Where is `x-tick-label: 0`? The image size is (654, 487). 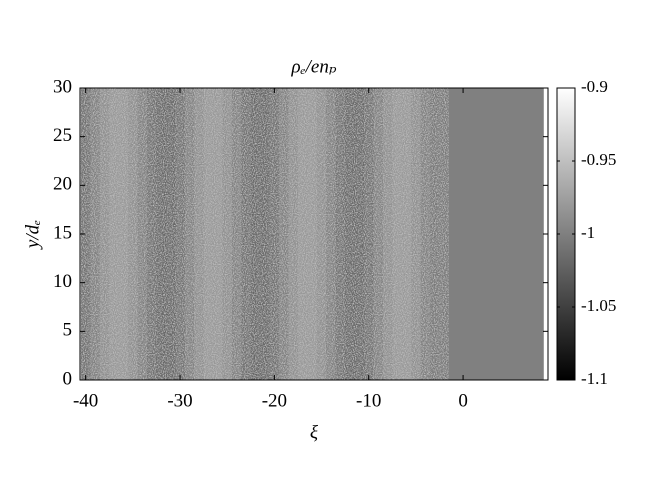
x-tick-label: 0 is located at coordinates (463, 400).